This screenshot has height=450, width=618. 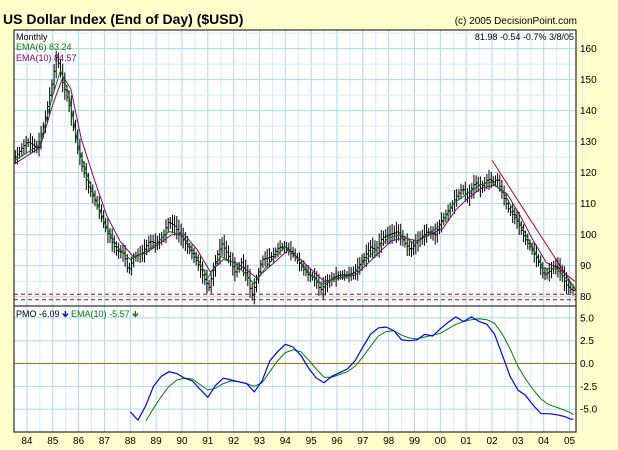 I want to click on x-tick-label: 96, so click(x=337, y=441).